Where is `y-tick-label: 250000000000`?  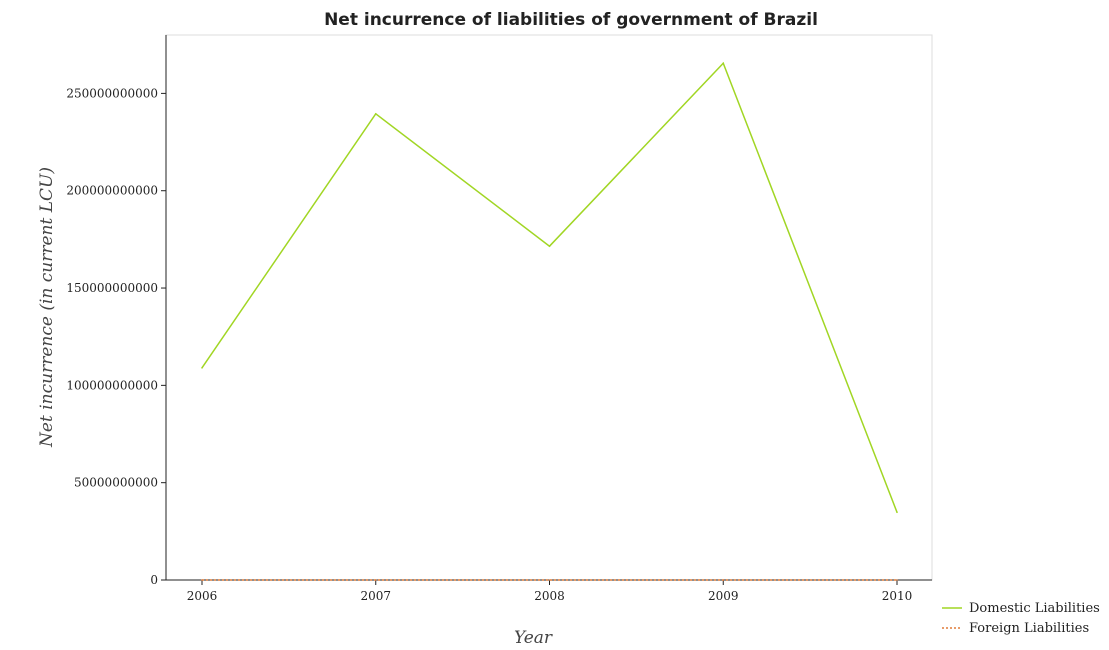
y-tick-label: 250000000000 is located at coordinates (112, 93).